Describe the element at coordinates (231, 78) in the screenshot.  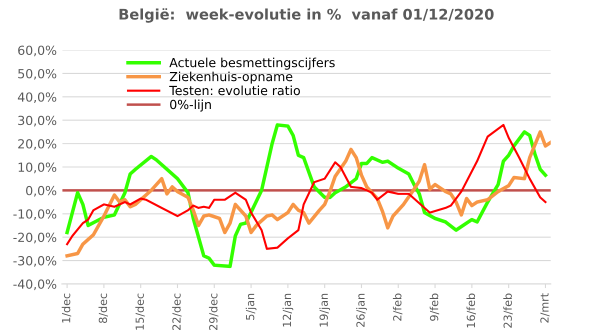
I see `legend-label: Ziekenhuis-opname` at that location.